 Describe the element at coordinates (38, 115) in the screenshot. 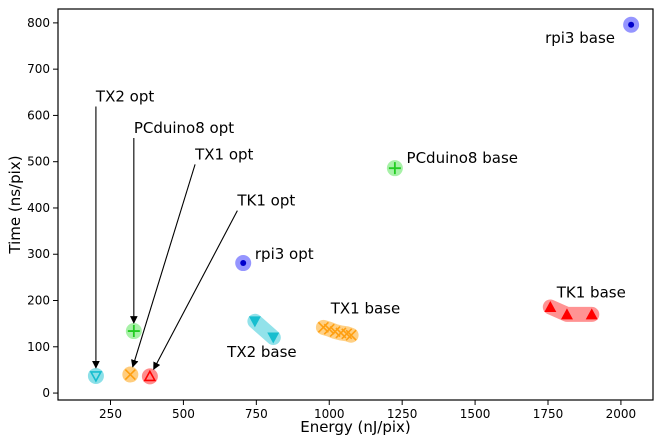

I see `y-tick-label: 600` at that location.